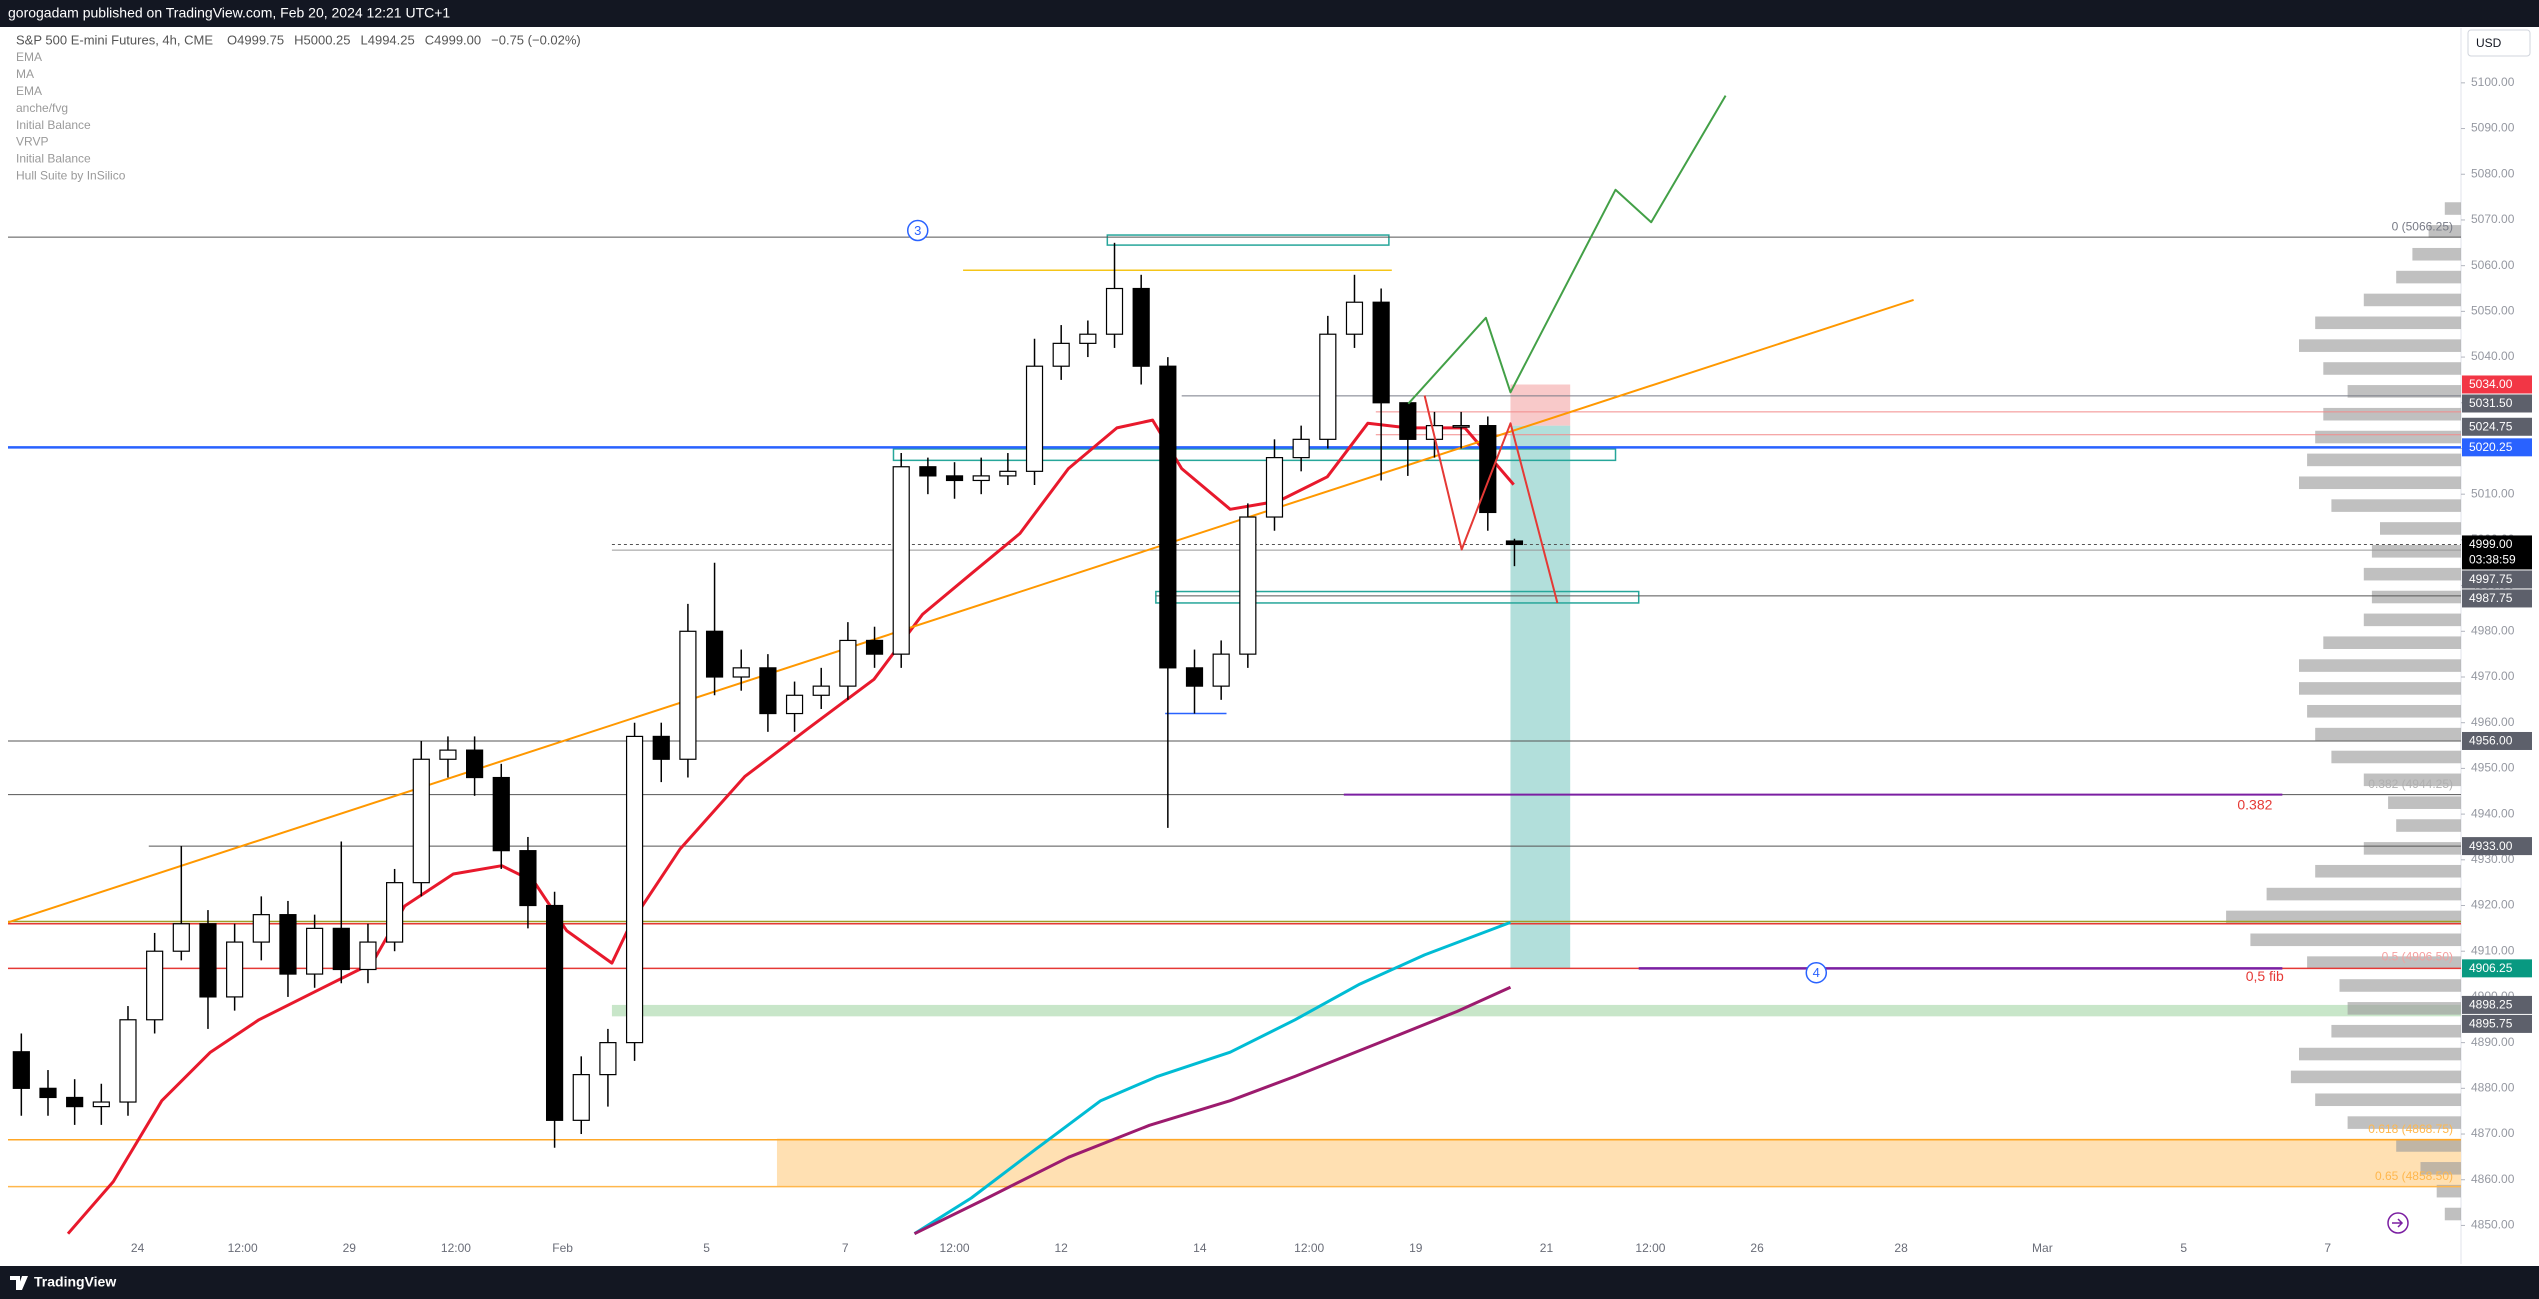  What do you see at coordinates (350, 1248) in the screenshot?
I see `x-tick-label: 29` at bounding box center [350, 1248].